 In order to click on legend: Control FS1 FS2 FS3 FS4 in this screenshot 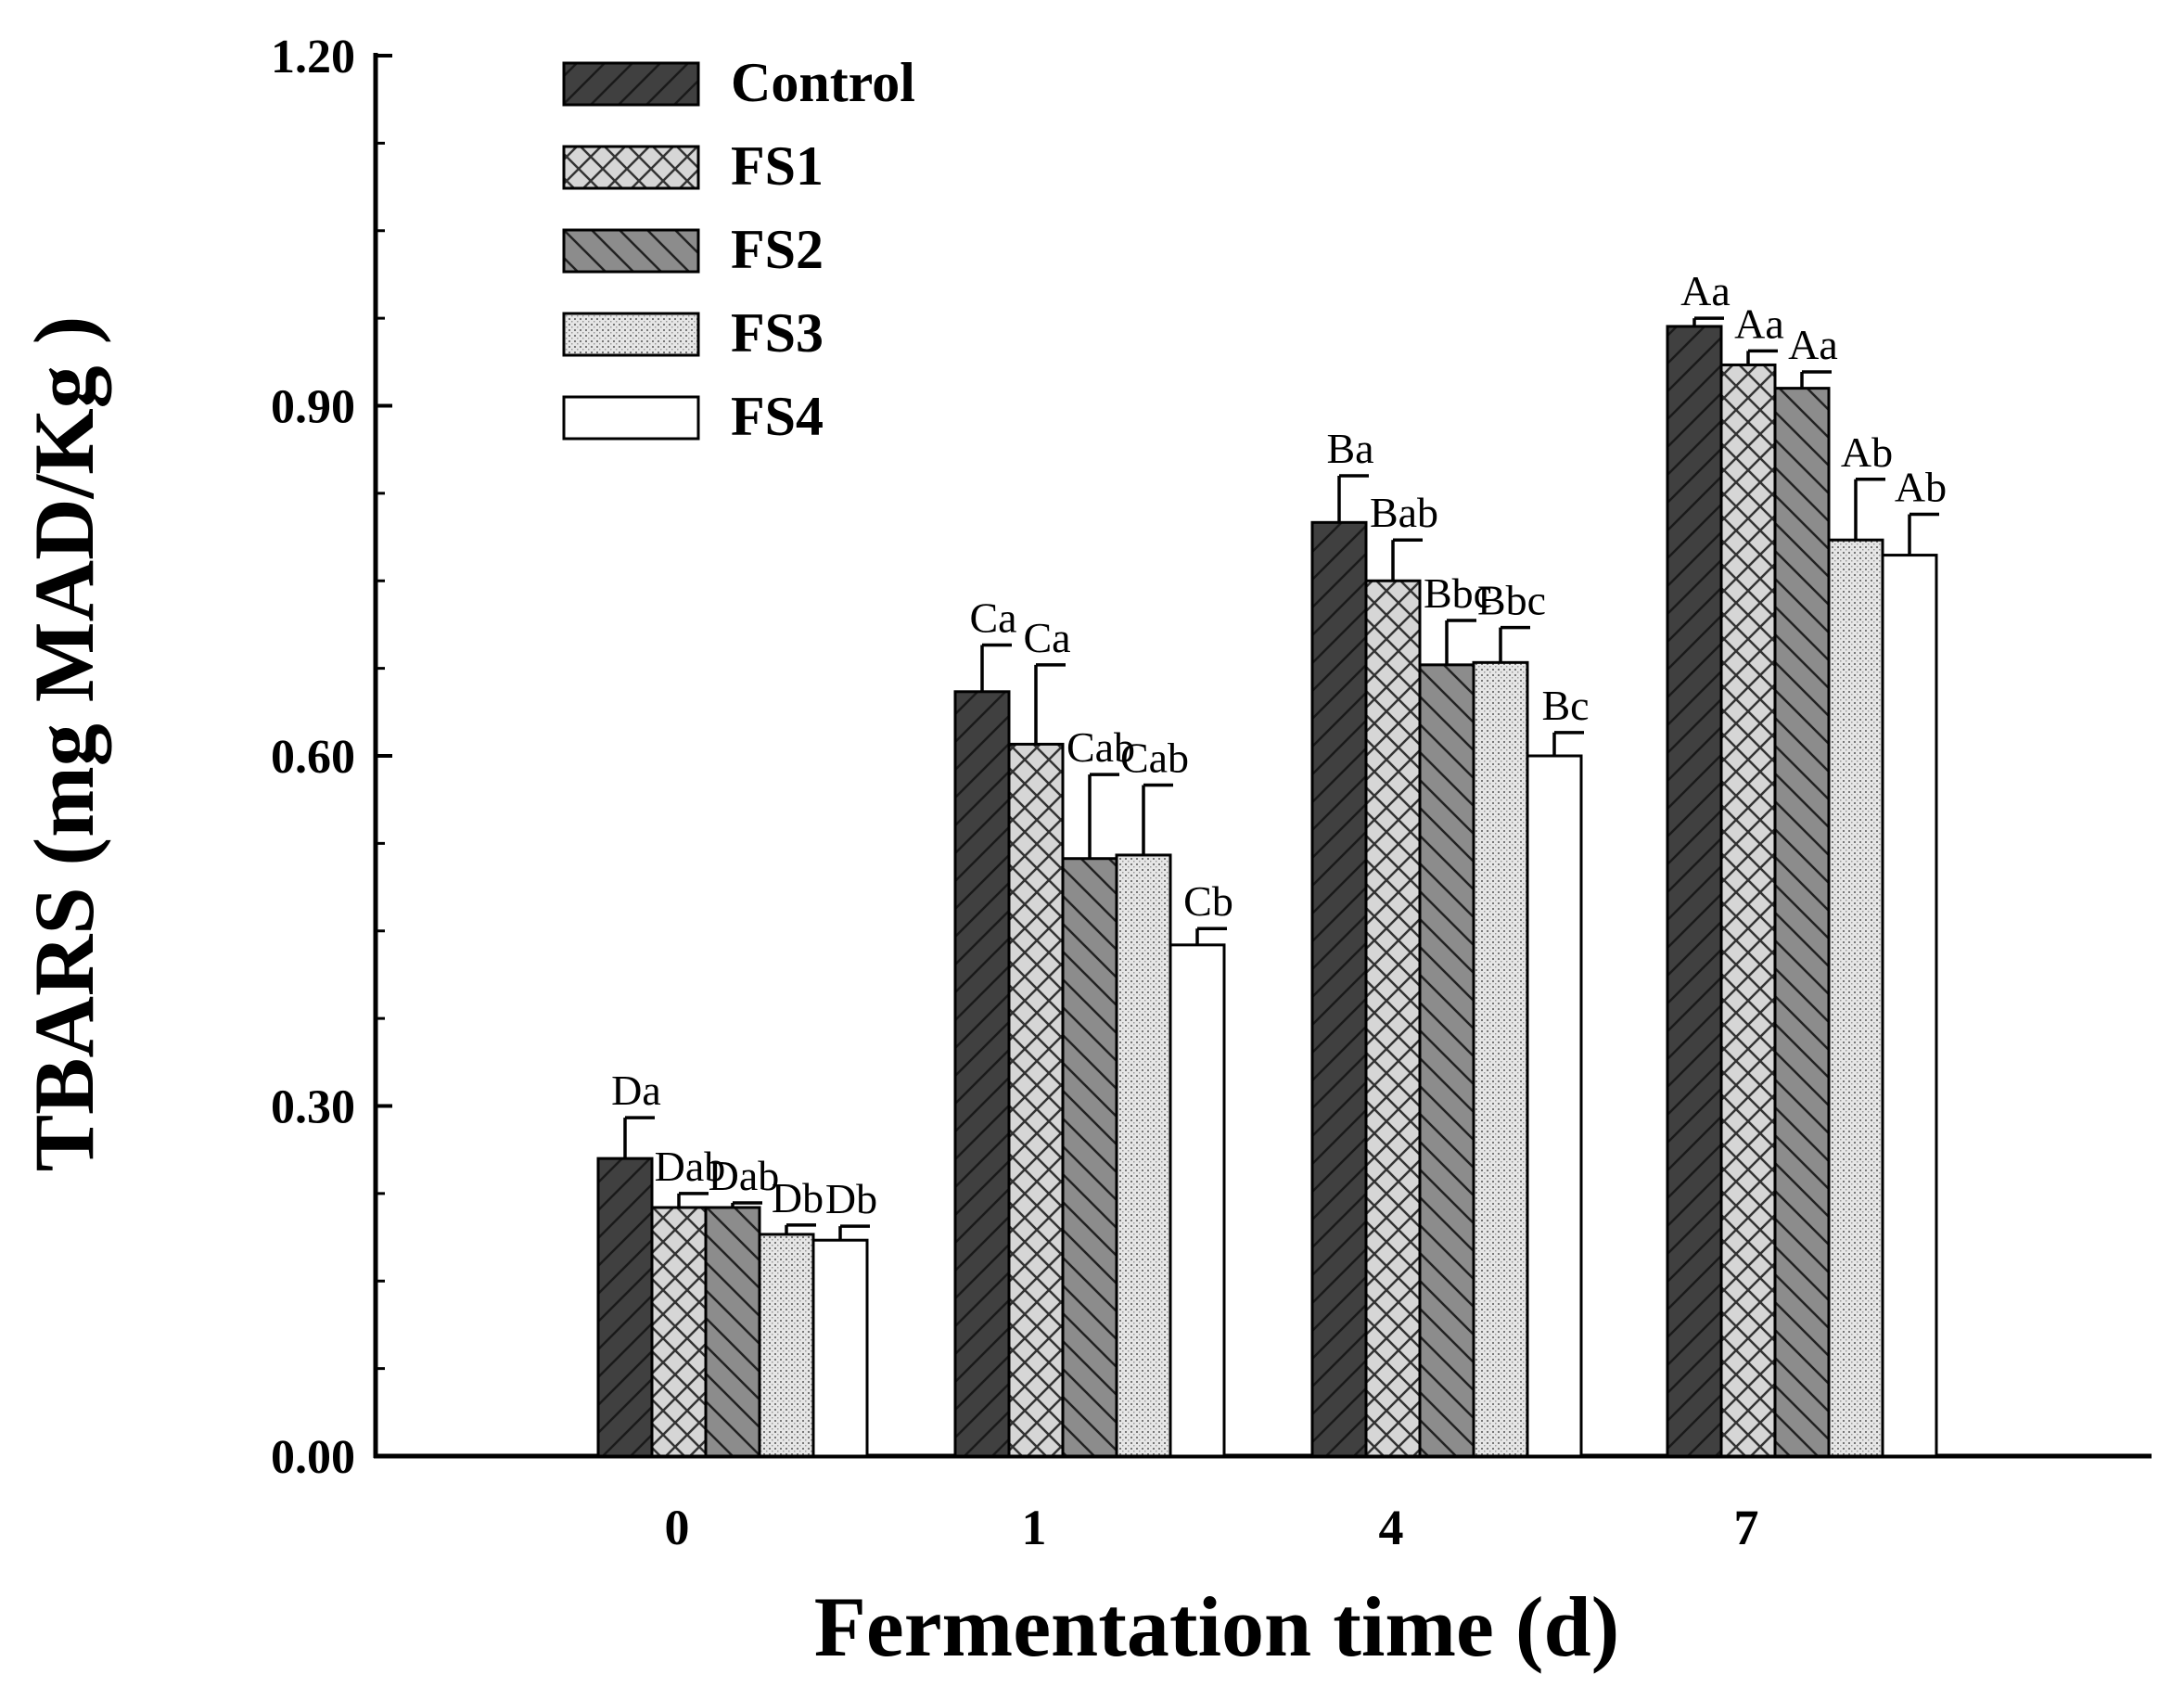, I will do `click(738, 249)`.